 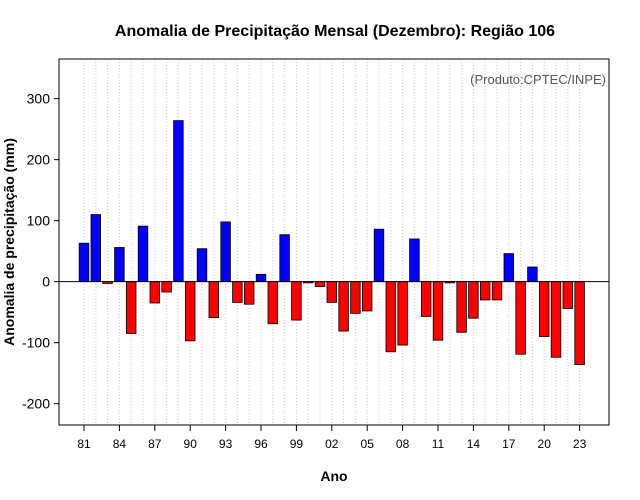 What do you see at coordinates (190, 311) in the screenshot?
I see `bar-1990` at bounding box center [190, 311].